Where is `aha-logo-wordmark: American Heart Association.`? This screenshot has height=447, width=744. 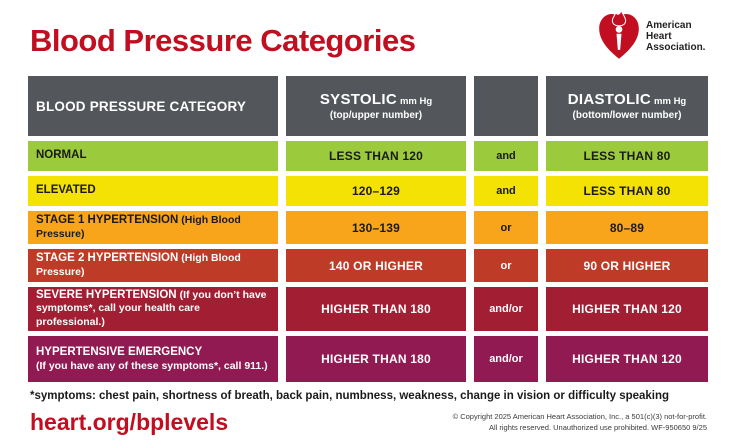 aha-logo-wordmark: American Heart Association. is located at coordinates (676, 36).